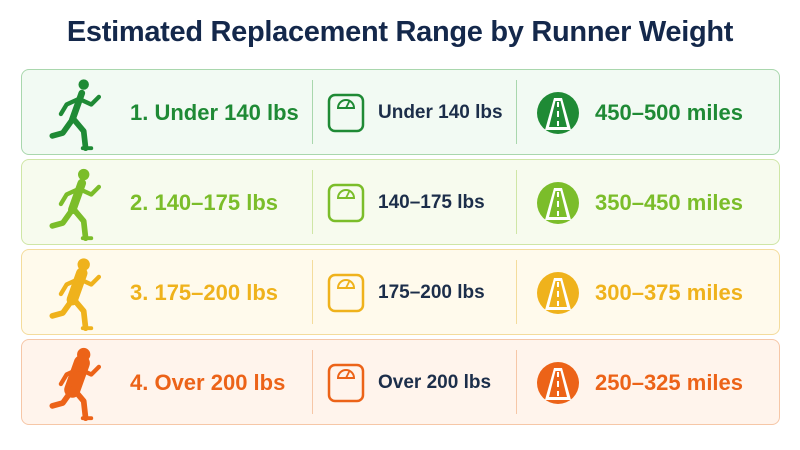 The height and width of the screenshot is (450, 800). What do you see at coordinates (204, 292) in the screenshot?
I see `category-label: 3. 175–200 lbs` at bounding box center [204, 292].